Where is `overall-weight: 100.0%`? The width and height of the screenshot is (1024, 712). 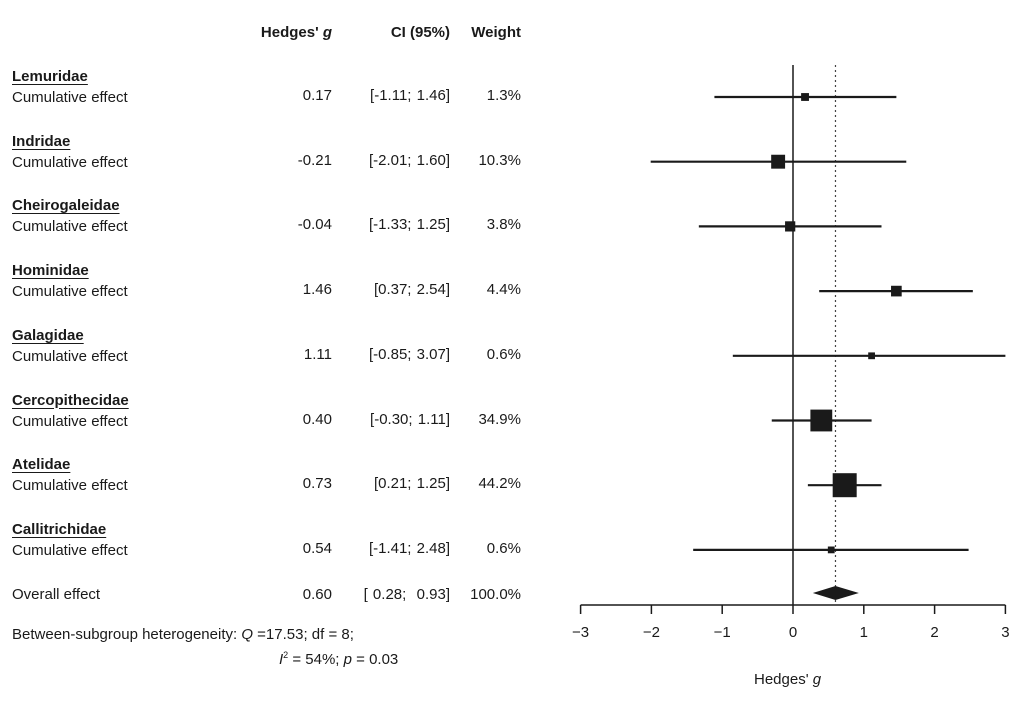
overall-weight: 100.0% is located at coordinates (495, 594).